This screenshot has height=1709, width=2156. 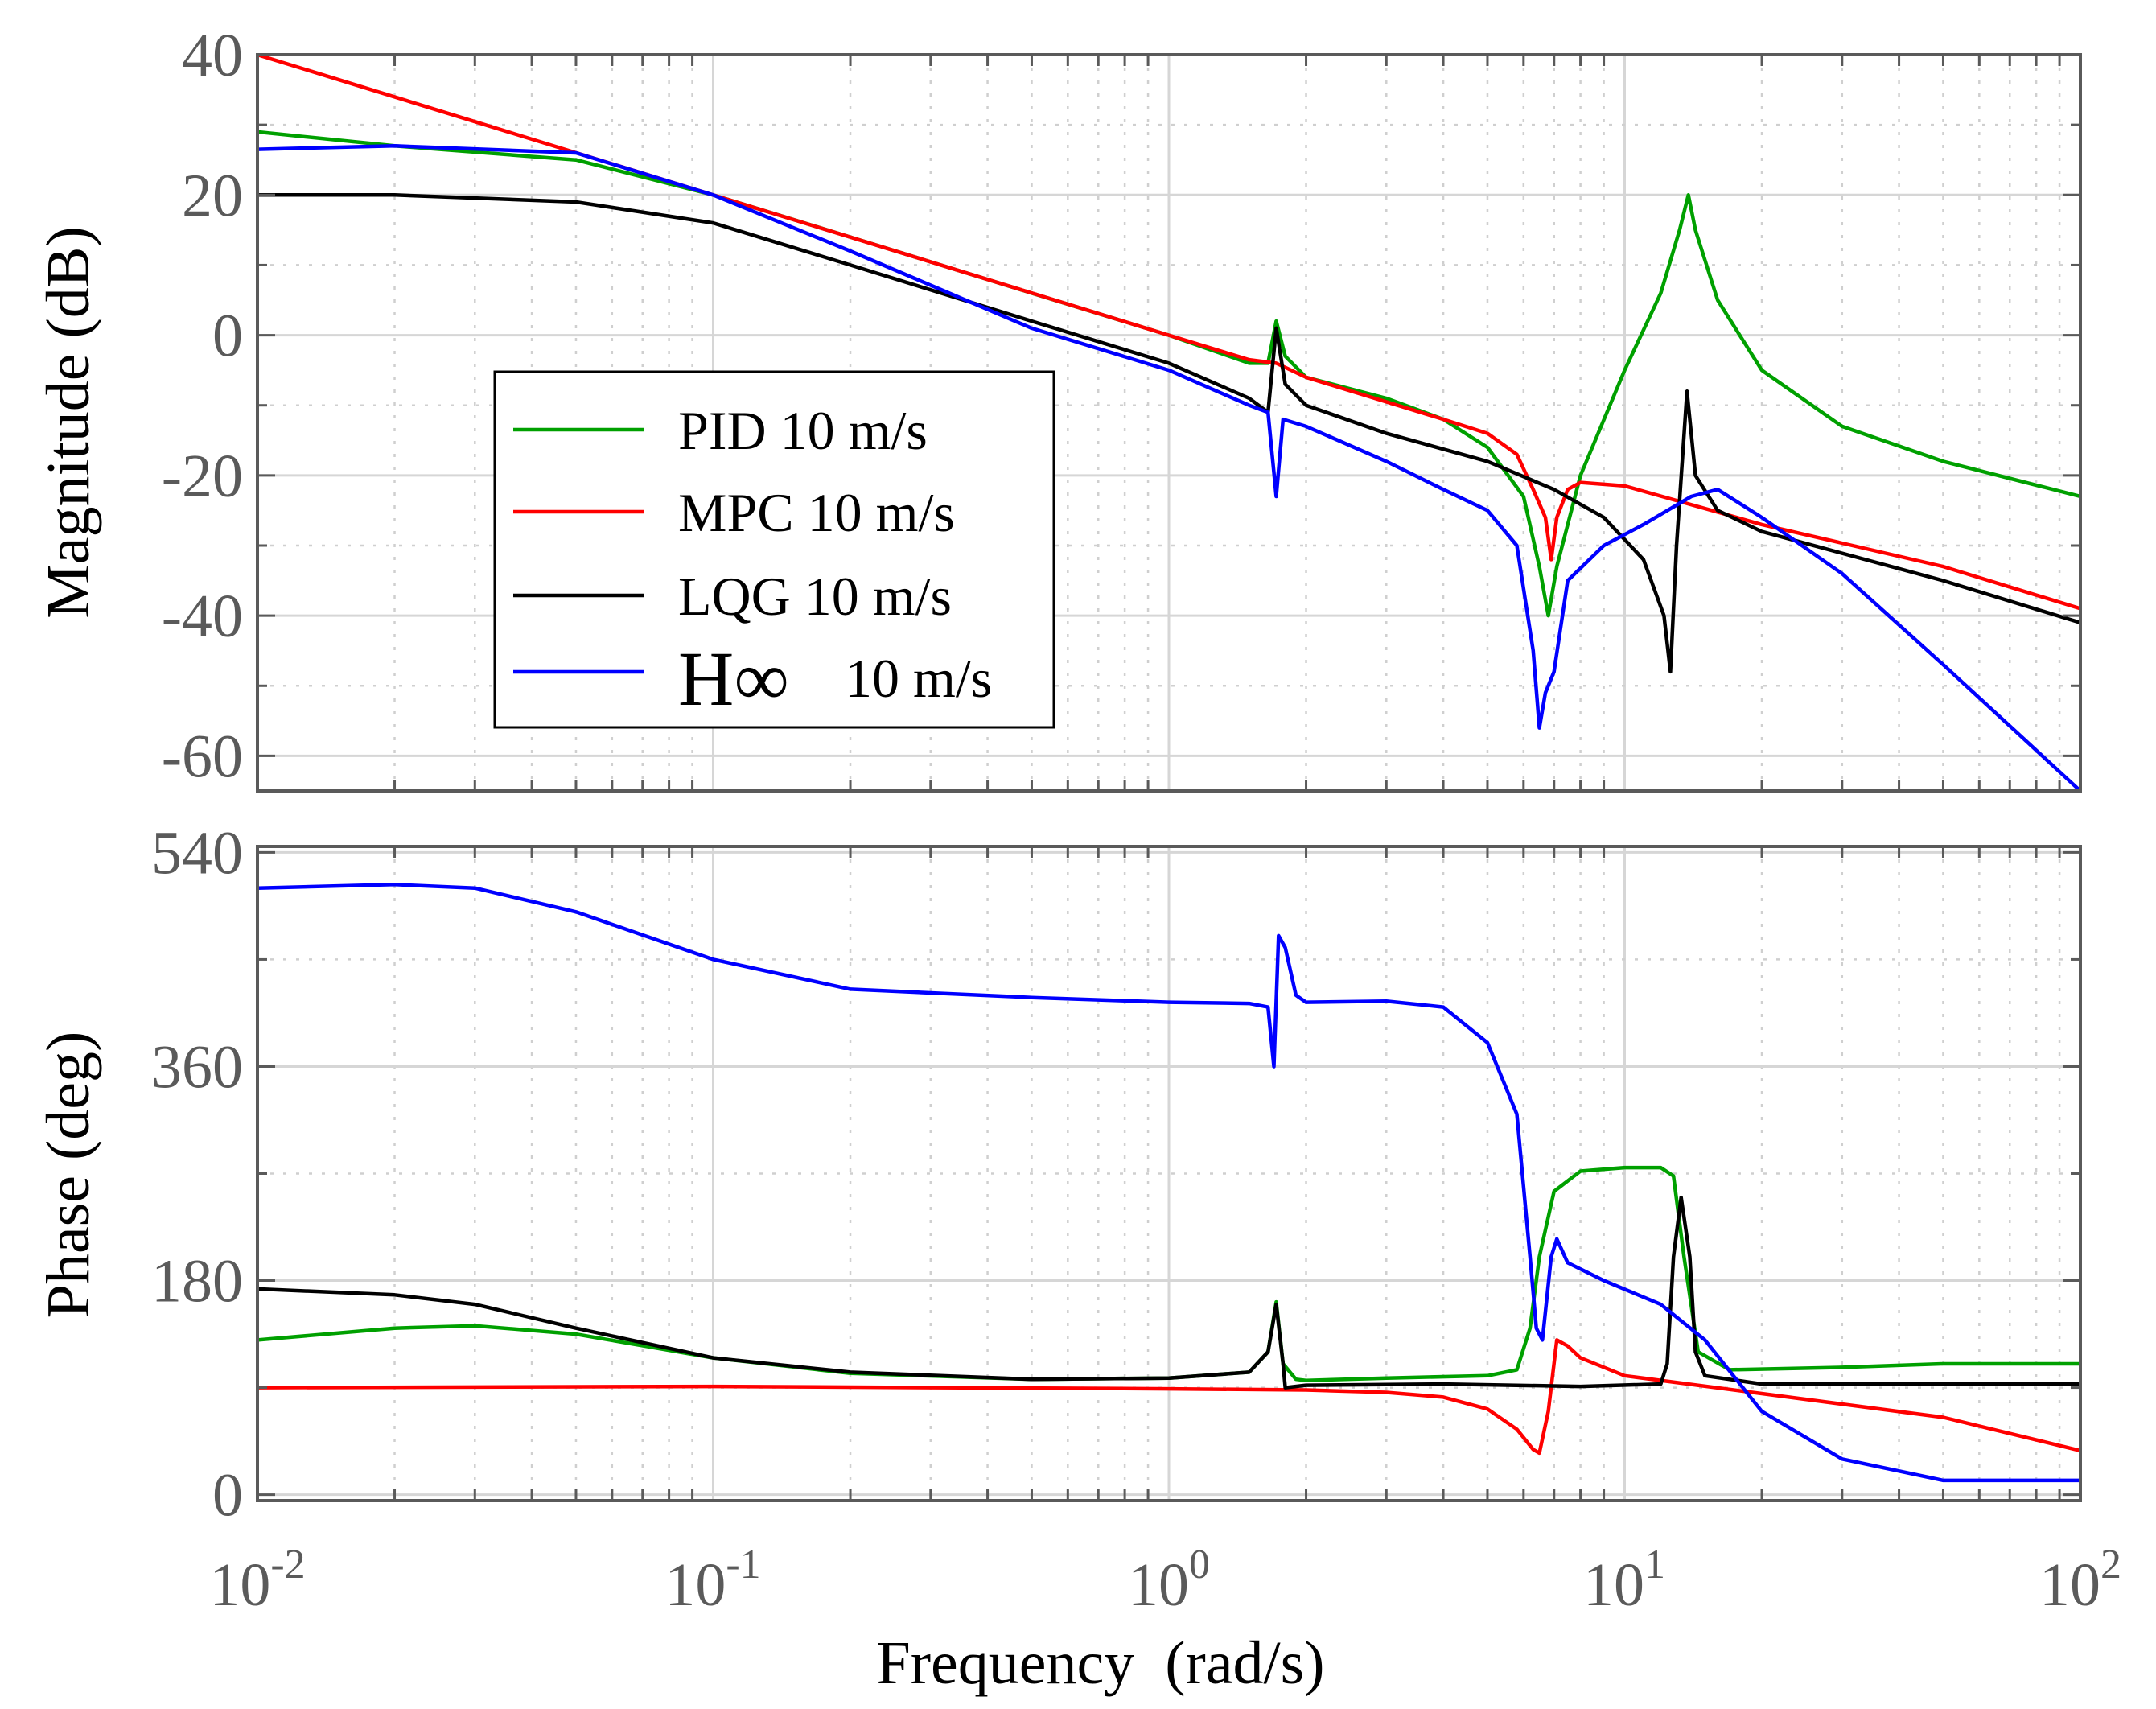 I want to click on x-tick-label: 10⁻¹, so click(x=712, y=1580).